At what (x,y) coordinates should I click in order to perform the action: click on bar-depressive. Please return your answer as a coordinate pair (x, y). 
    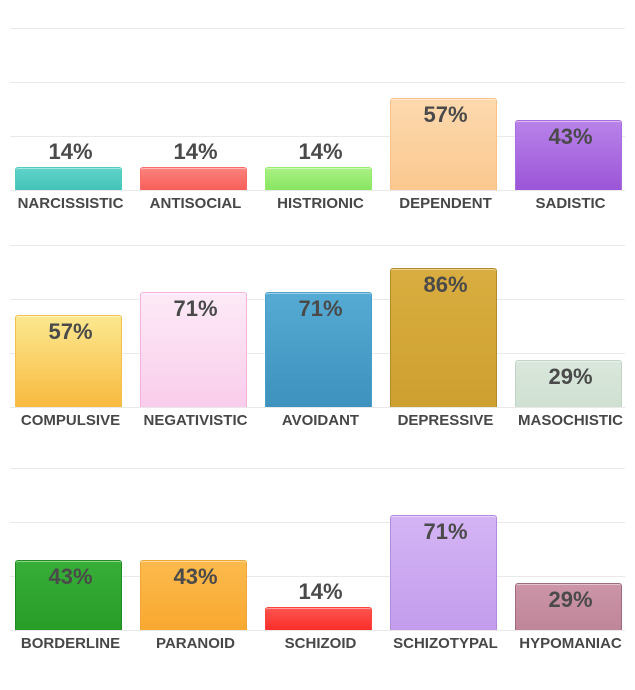
    Looking at the image, I should click on (443, 337).